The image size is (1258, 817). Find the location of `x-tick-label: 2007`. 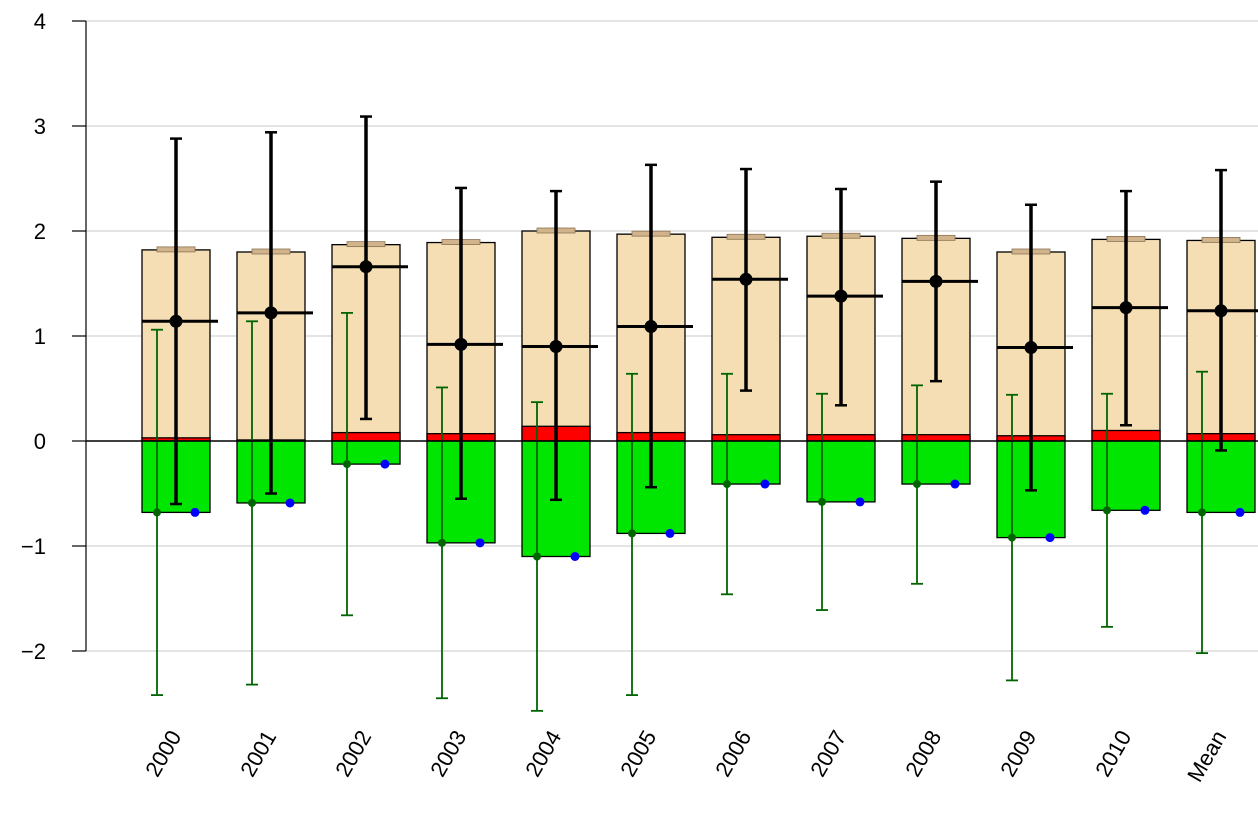

x-tick-label: 2007 is located at coordinates (828, 753).